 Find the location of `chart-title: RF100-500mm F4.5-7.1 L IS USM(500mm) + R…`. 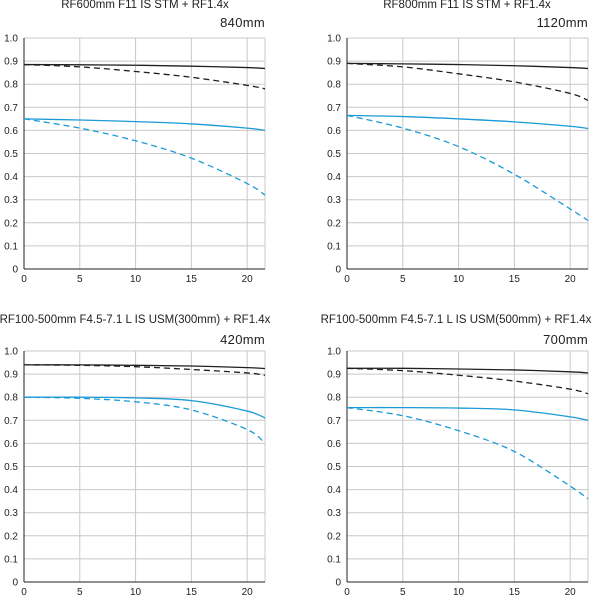

chart-title: RF100-500mm F4.5-7.1 L IS USM(500mm) + R… is located at coordinates (456, 320).